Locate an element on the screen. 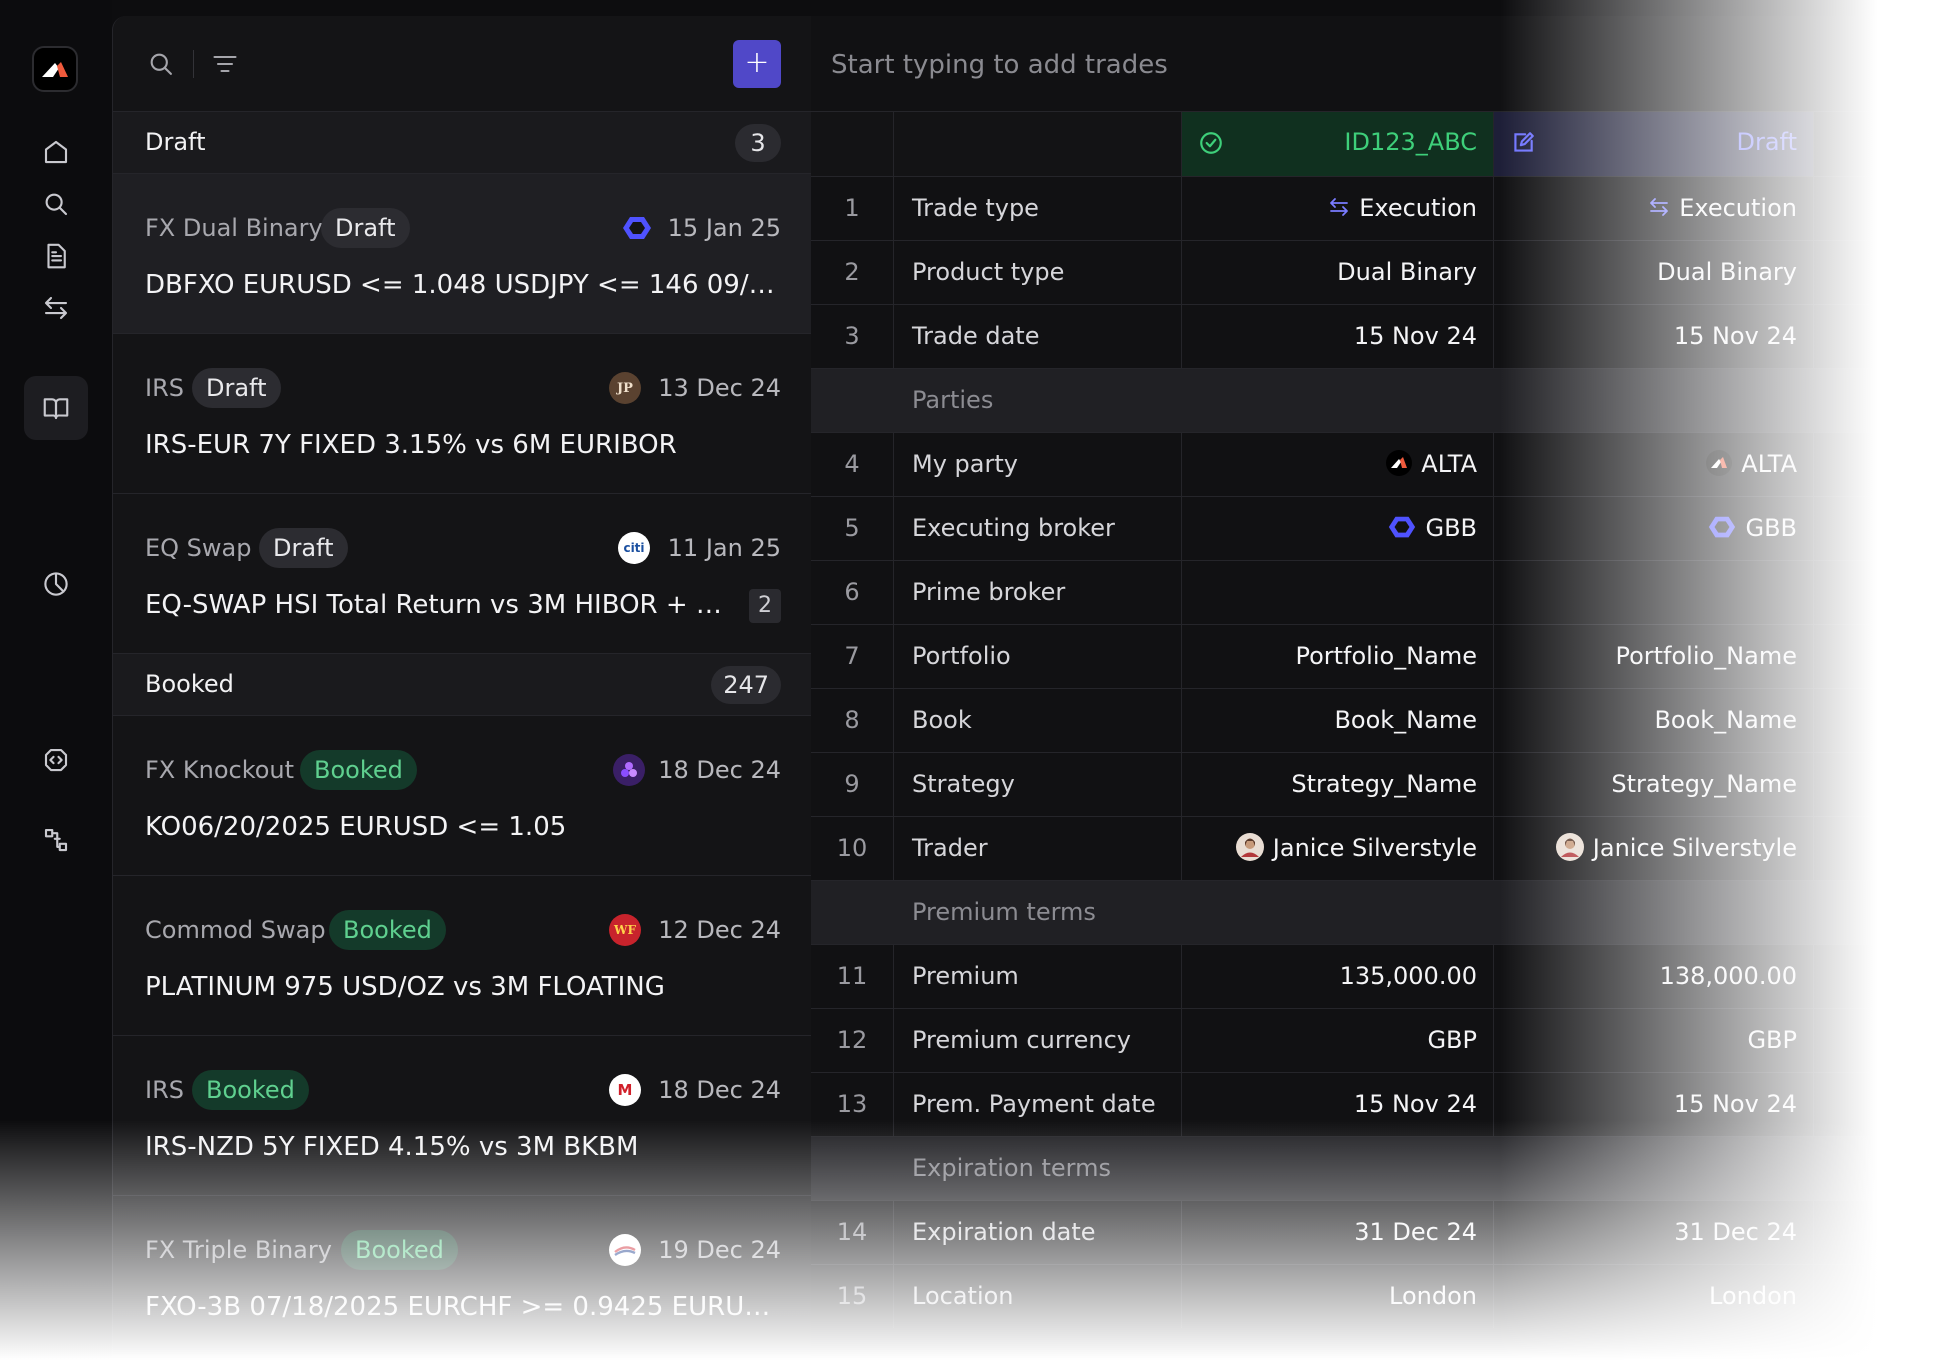 The image size is (1960, 1360). table-row: 2 Product type Dual Binary Dual Binary is located at coordinates (1385, 272).